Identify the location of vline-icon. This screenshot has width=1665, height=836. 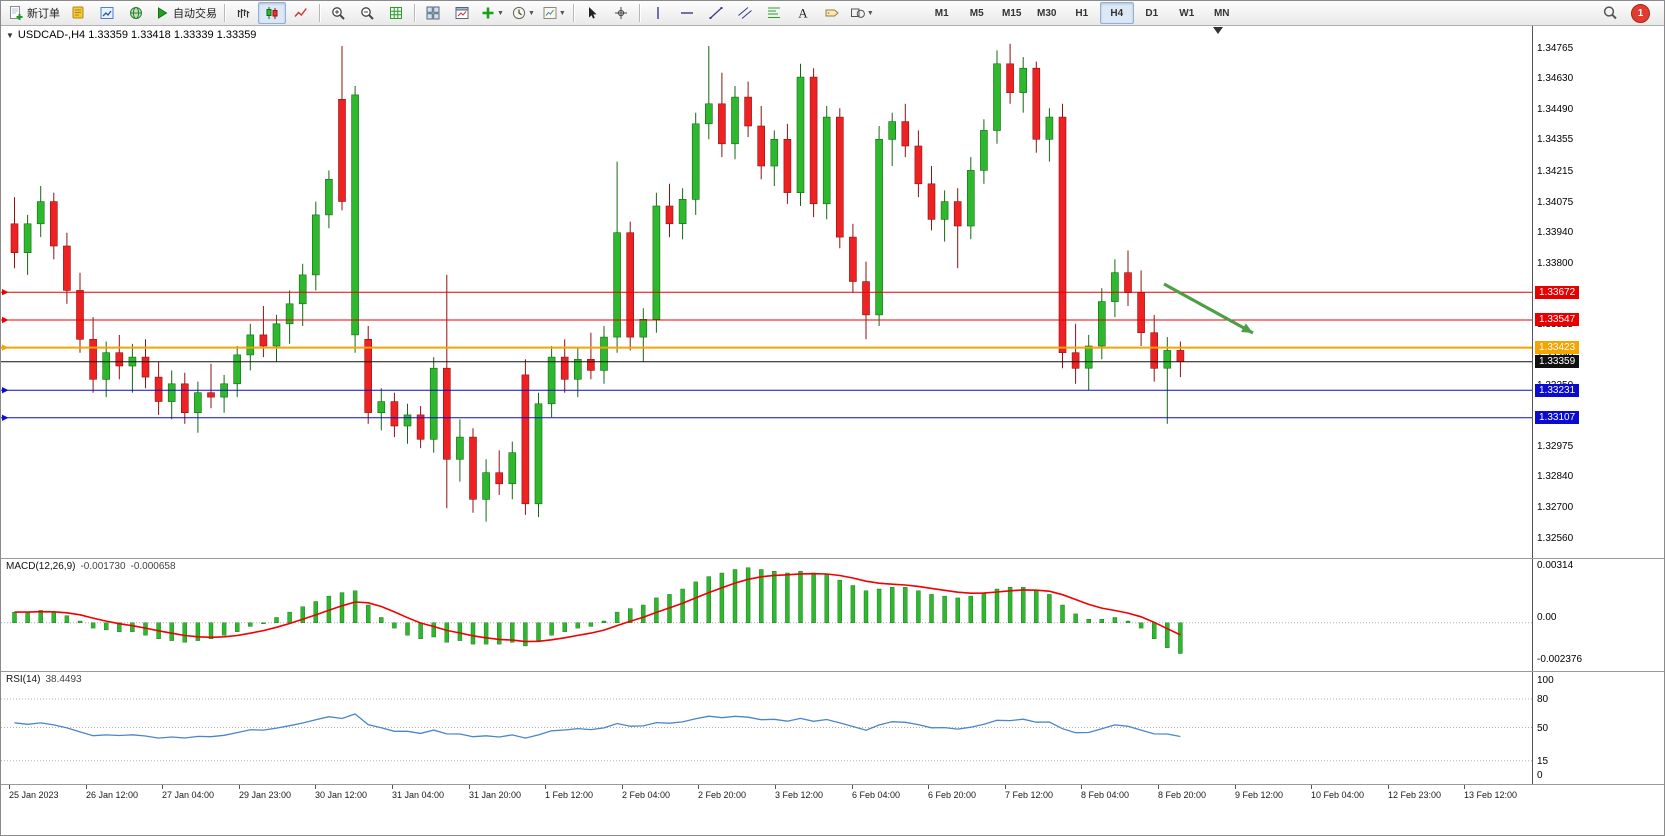
(658, 13).